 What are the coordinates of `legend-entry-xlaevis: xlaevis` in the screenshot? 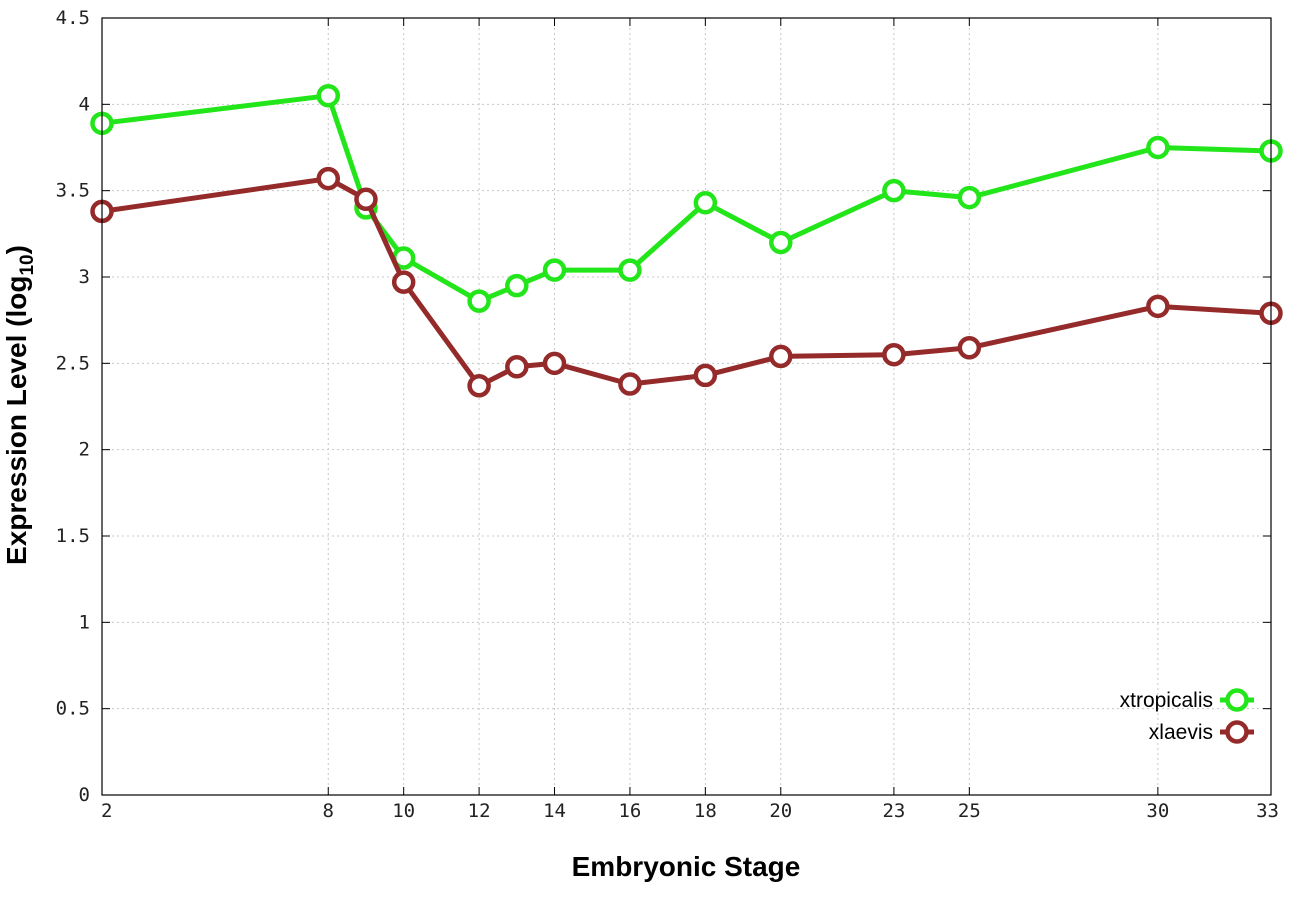 It's located at (1201, 732).